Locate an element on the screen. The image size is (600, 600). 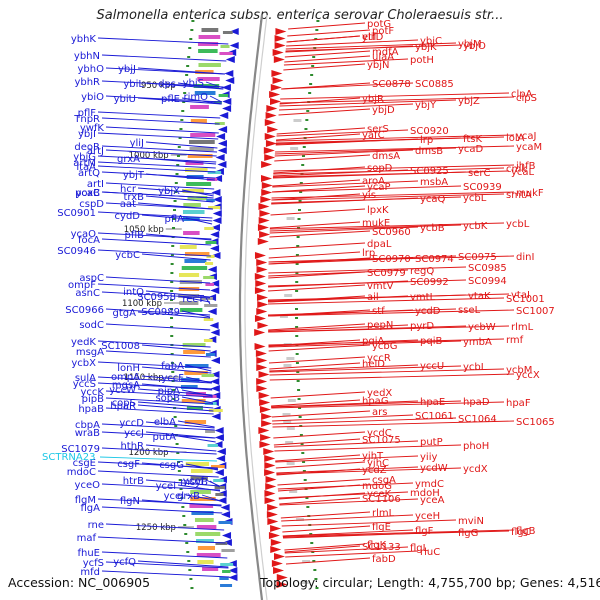
left-gene-label: yccD is located at coordinates (131, 423).